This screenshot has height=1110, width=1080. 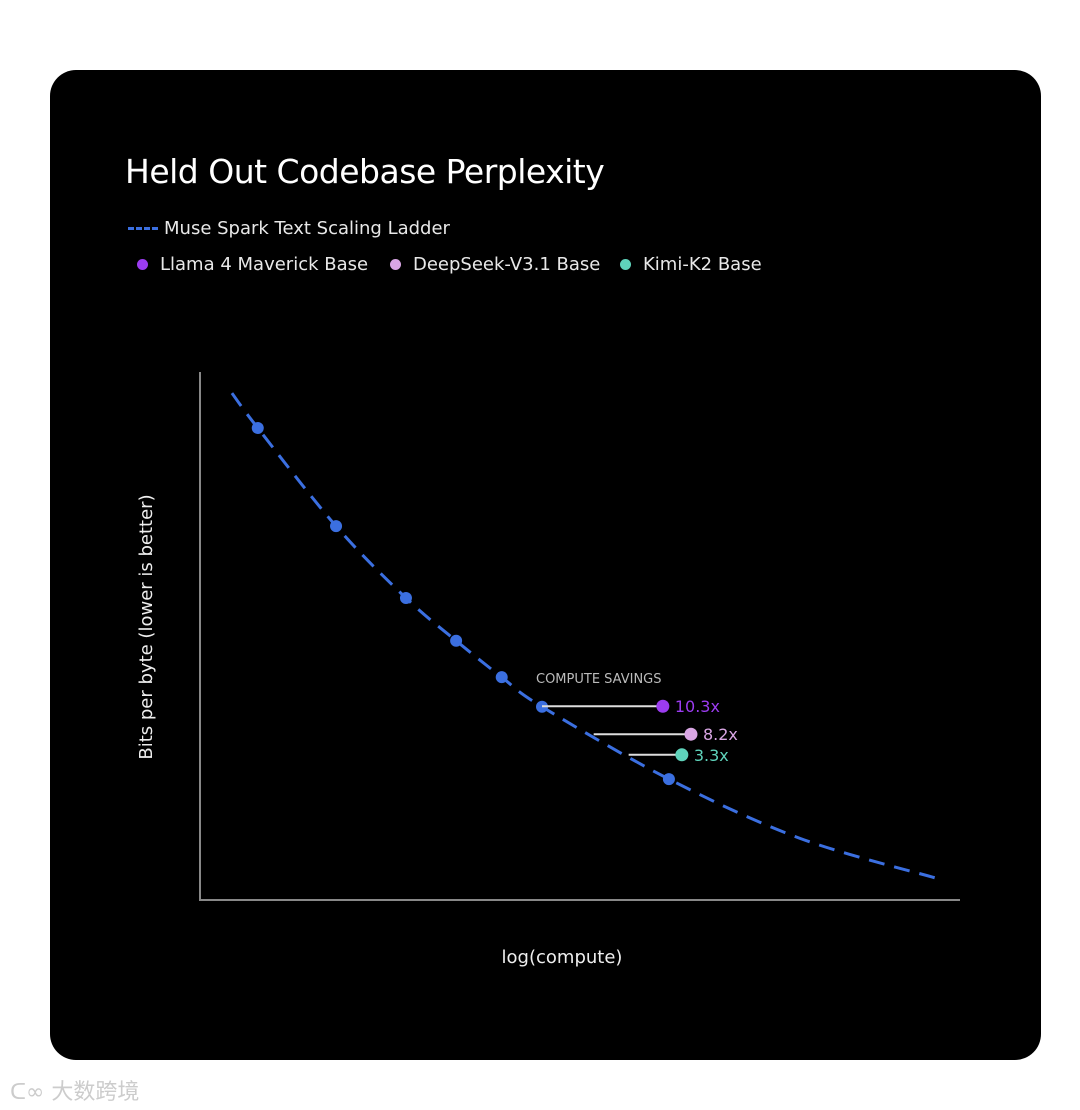 I want to click on legend-ladder: Muse Spark Text Scaling Ladder, so click(x=289, y=228).